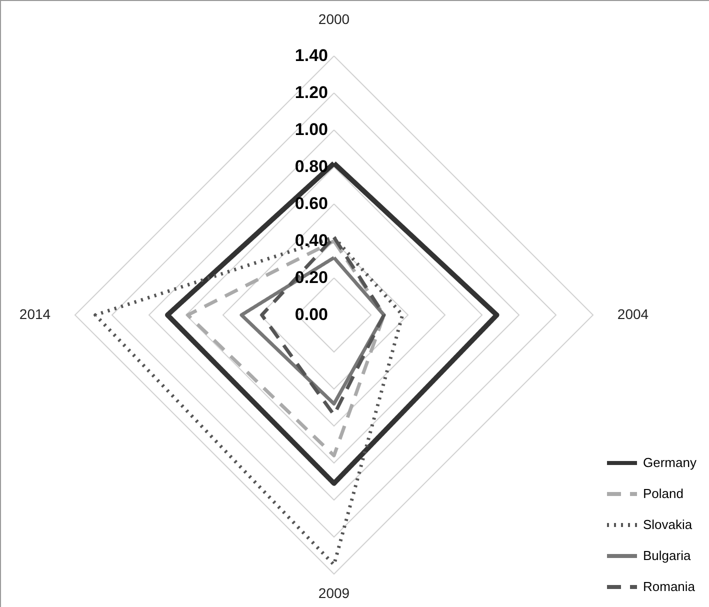  I want to click on legend-label: Romania, so click(669, 586).